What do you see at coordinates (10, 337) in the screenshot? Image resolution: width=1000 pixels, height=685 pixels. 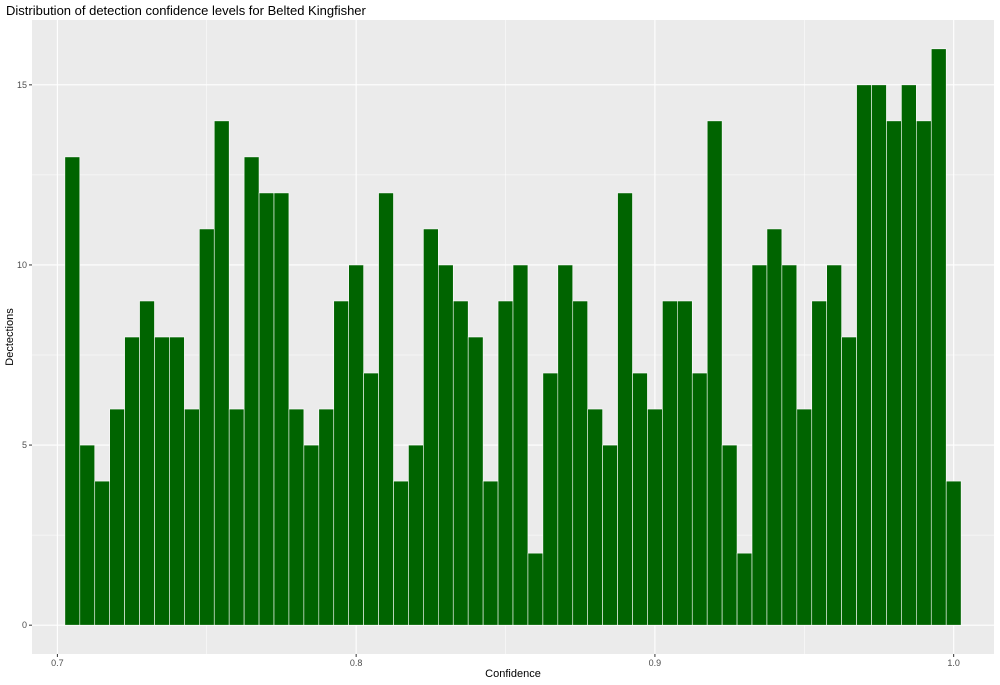 I see `y-axis-title: Dectections` at bounding box center [10, 337].